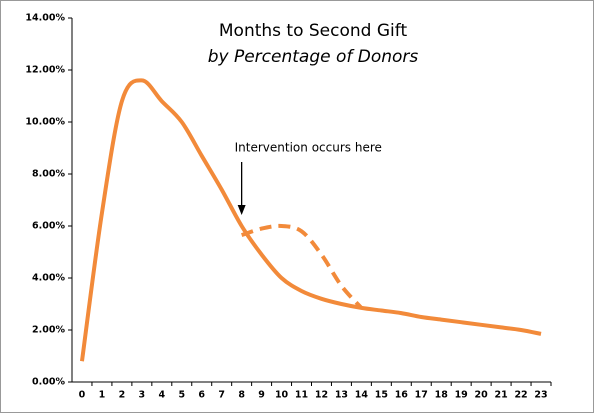 This screenshot has width=594, height=413. What do you see at coordinates (48, 174) in the screenshot?
I see `y-tick-label: 8.00%` at bounding box center [48, 174].